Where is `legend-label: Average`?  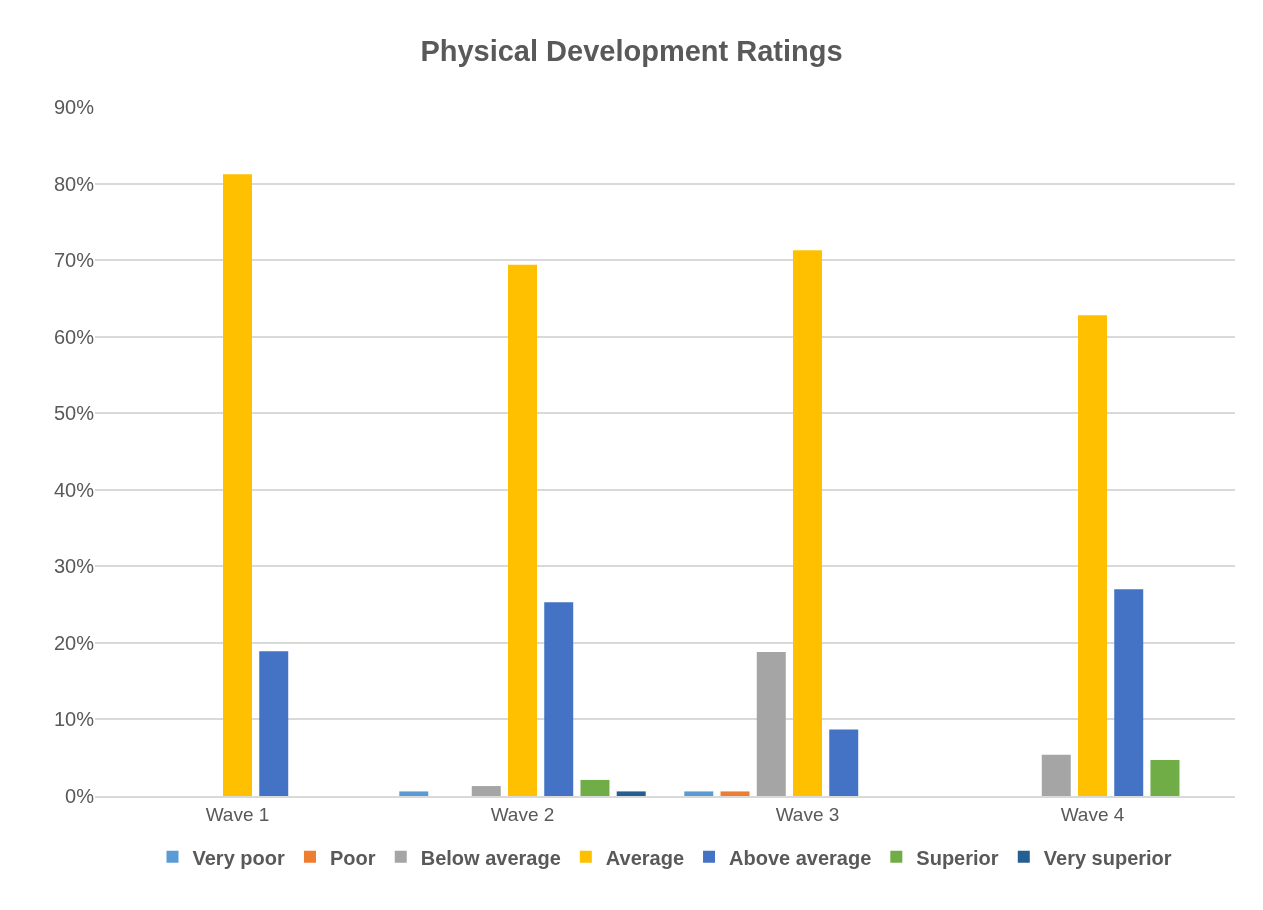 legend-label: Average is located at coordinates (645, 857).